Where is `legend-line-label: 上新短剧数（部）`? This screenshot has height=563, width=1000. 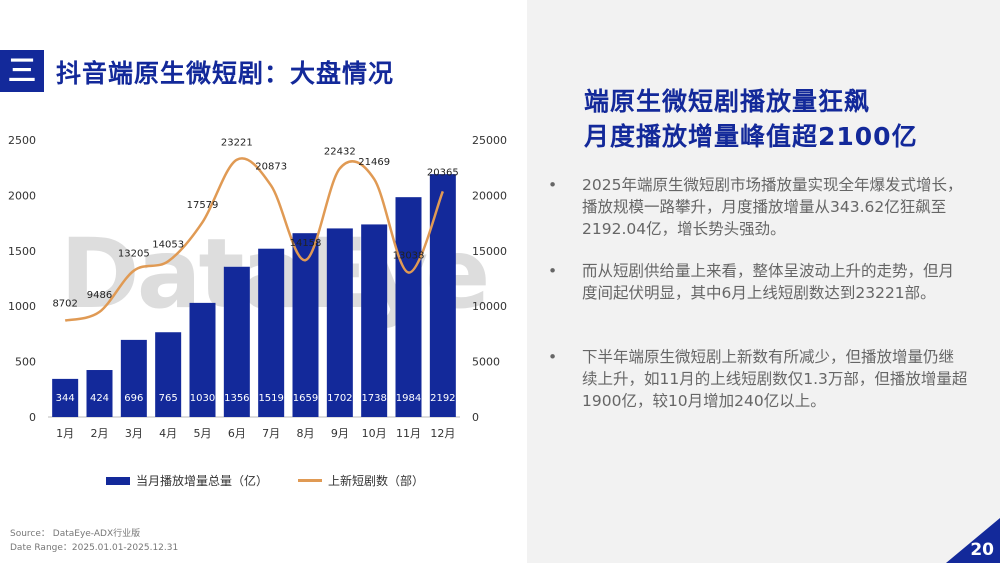 legend-line-label: 上新短剧数（部） is located at coordinates (376, 481).